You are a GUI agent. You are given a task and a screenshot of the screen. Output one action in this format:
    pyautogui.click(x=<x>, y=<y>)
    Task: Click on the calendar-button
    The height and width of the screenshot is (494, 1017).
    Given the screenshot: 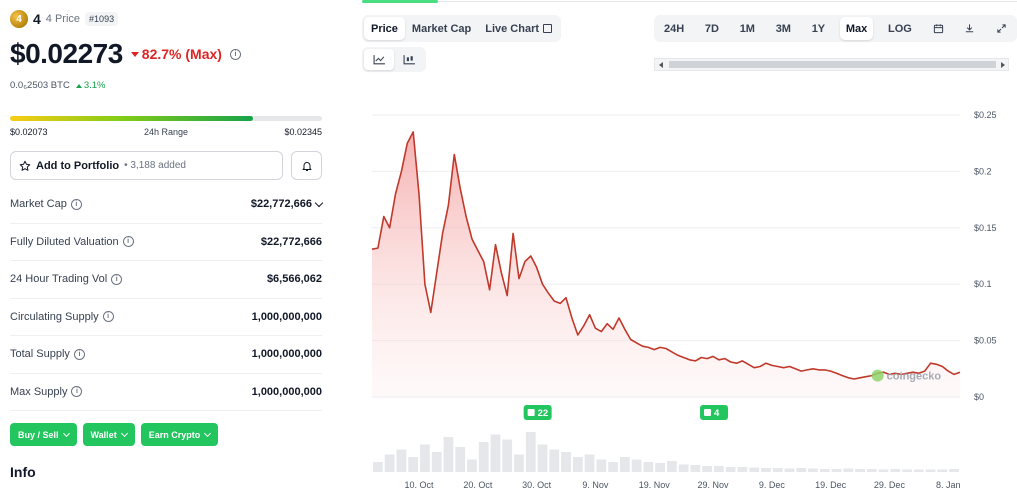 What is the action you would take?
    pyautogui.click(x=938, y=28)
    